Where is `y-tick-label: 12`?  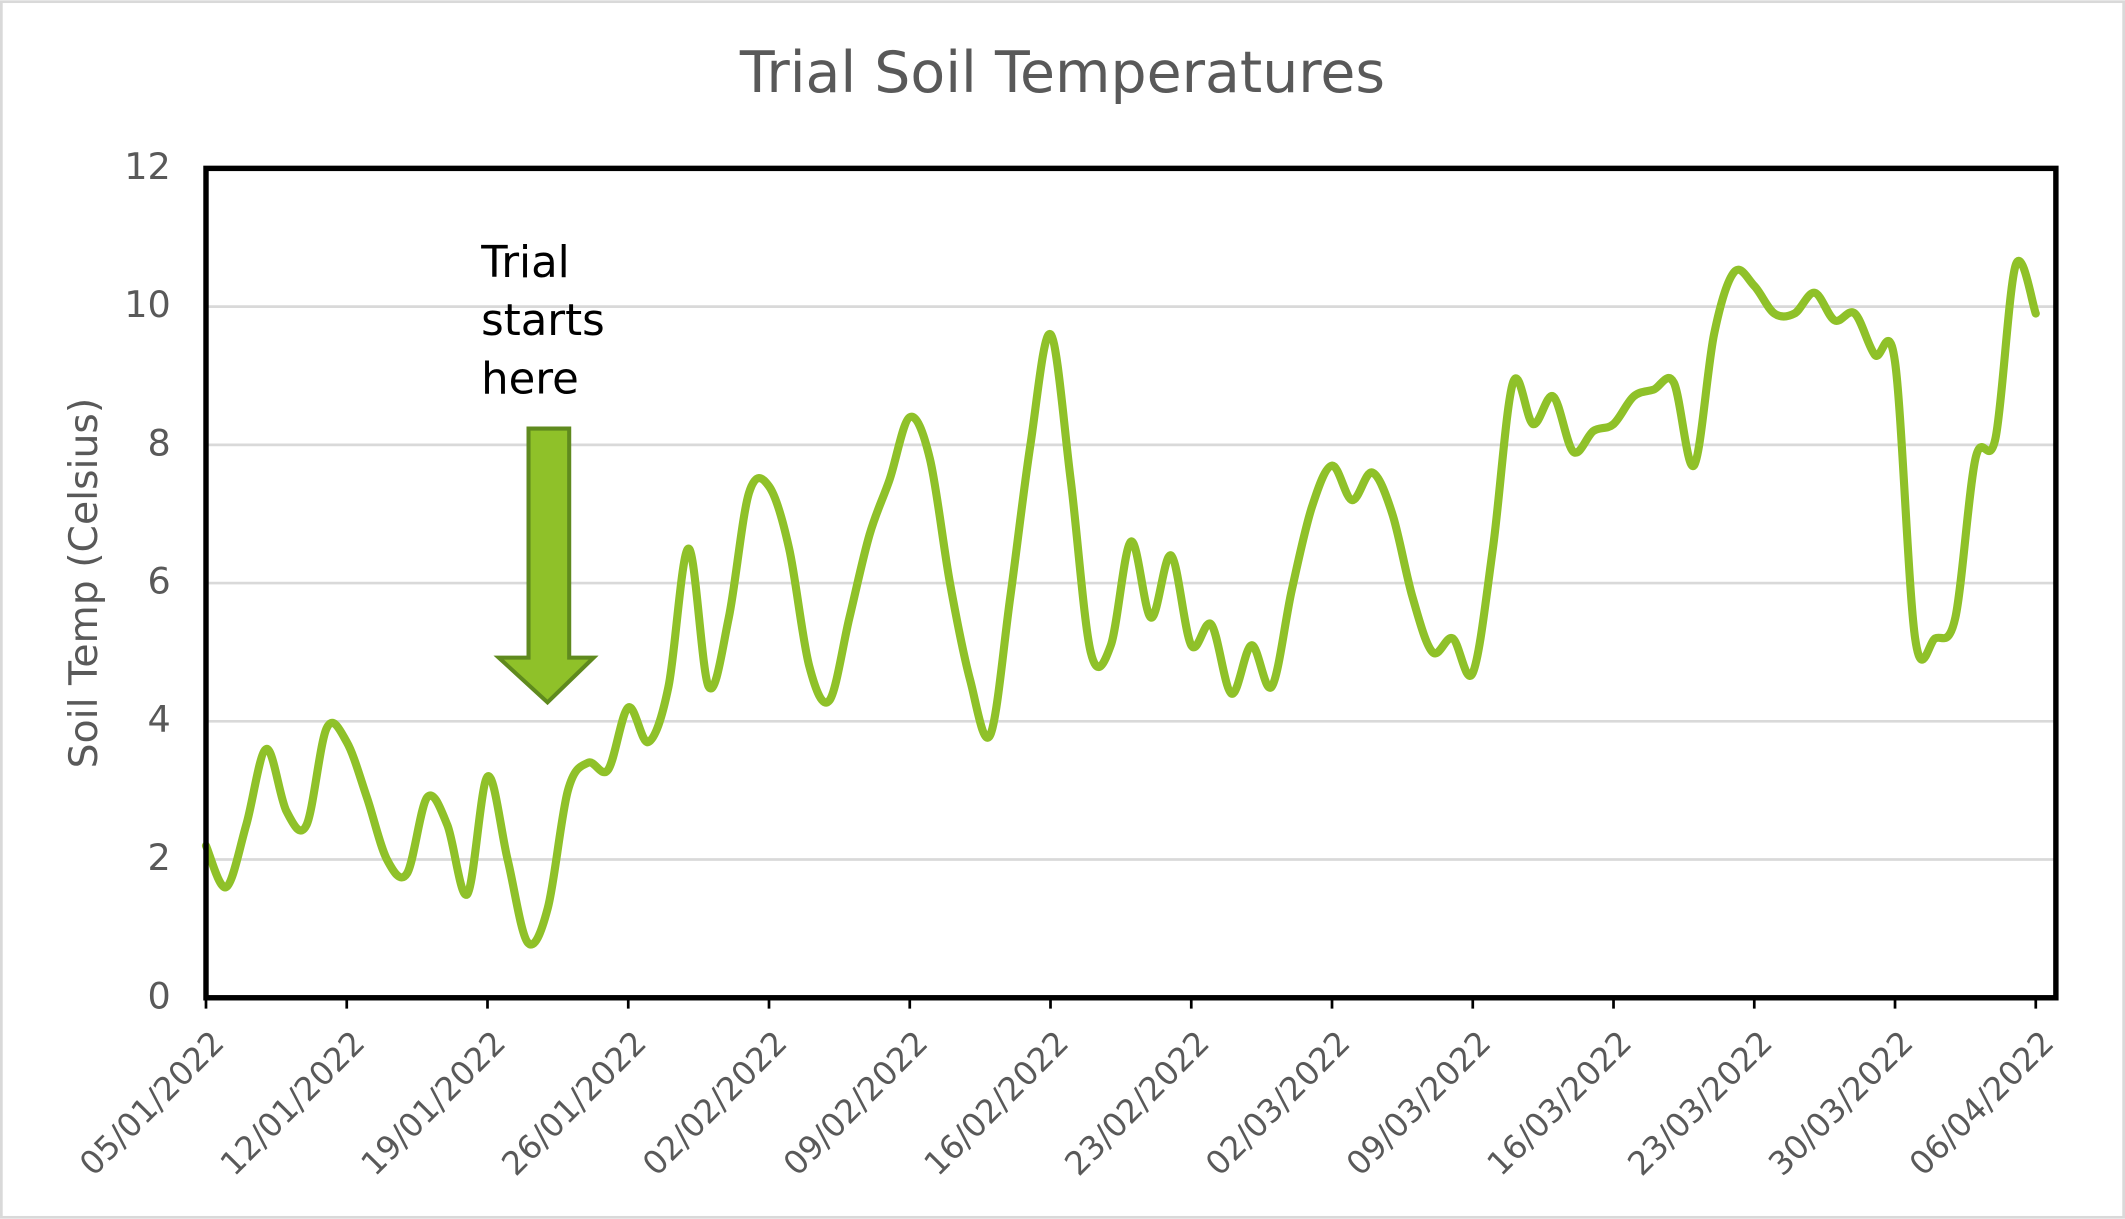
y-tick-label: 12 is located at coordinates (147, 166).